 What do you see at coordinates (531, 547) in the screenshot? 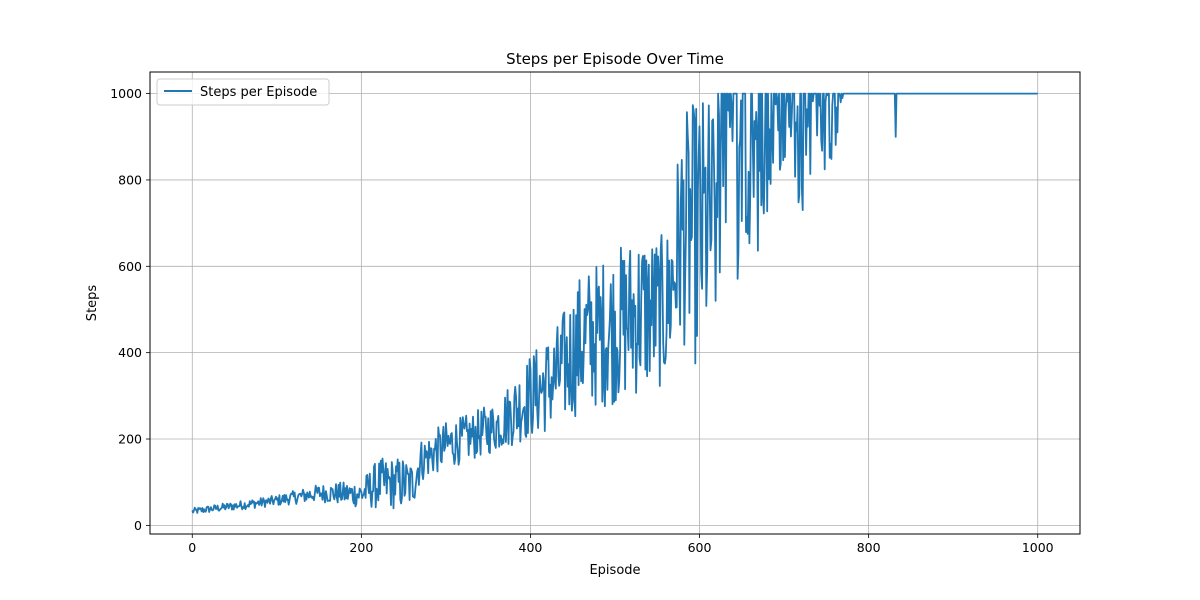
I see `x-tick-label: 400` at bounding box center [531, 547].